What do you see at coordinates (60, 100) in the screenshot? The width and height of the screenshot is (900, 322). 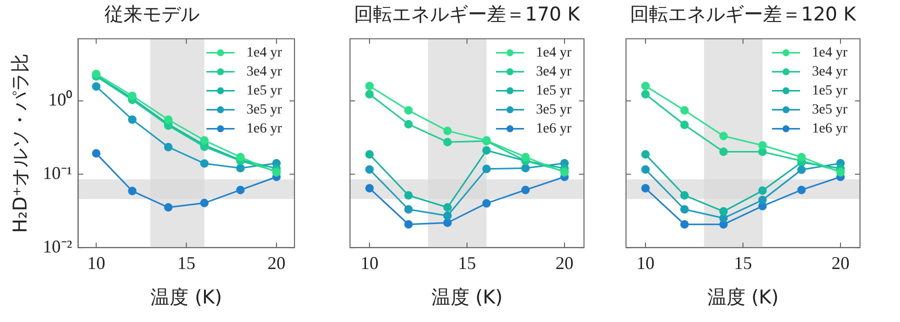 I see `y-tick-label: 10⁰` at bounding box center [60, 100].